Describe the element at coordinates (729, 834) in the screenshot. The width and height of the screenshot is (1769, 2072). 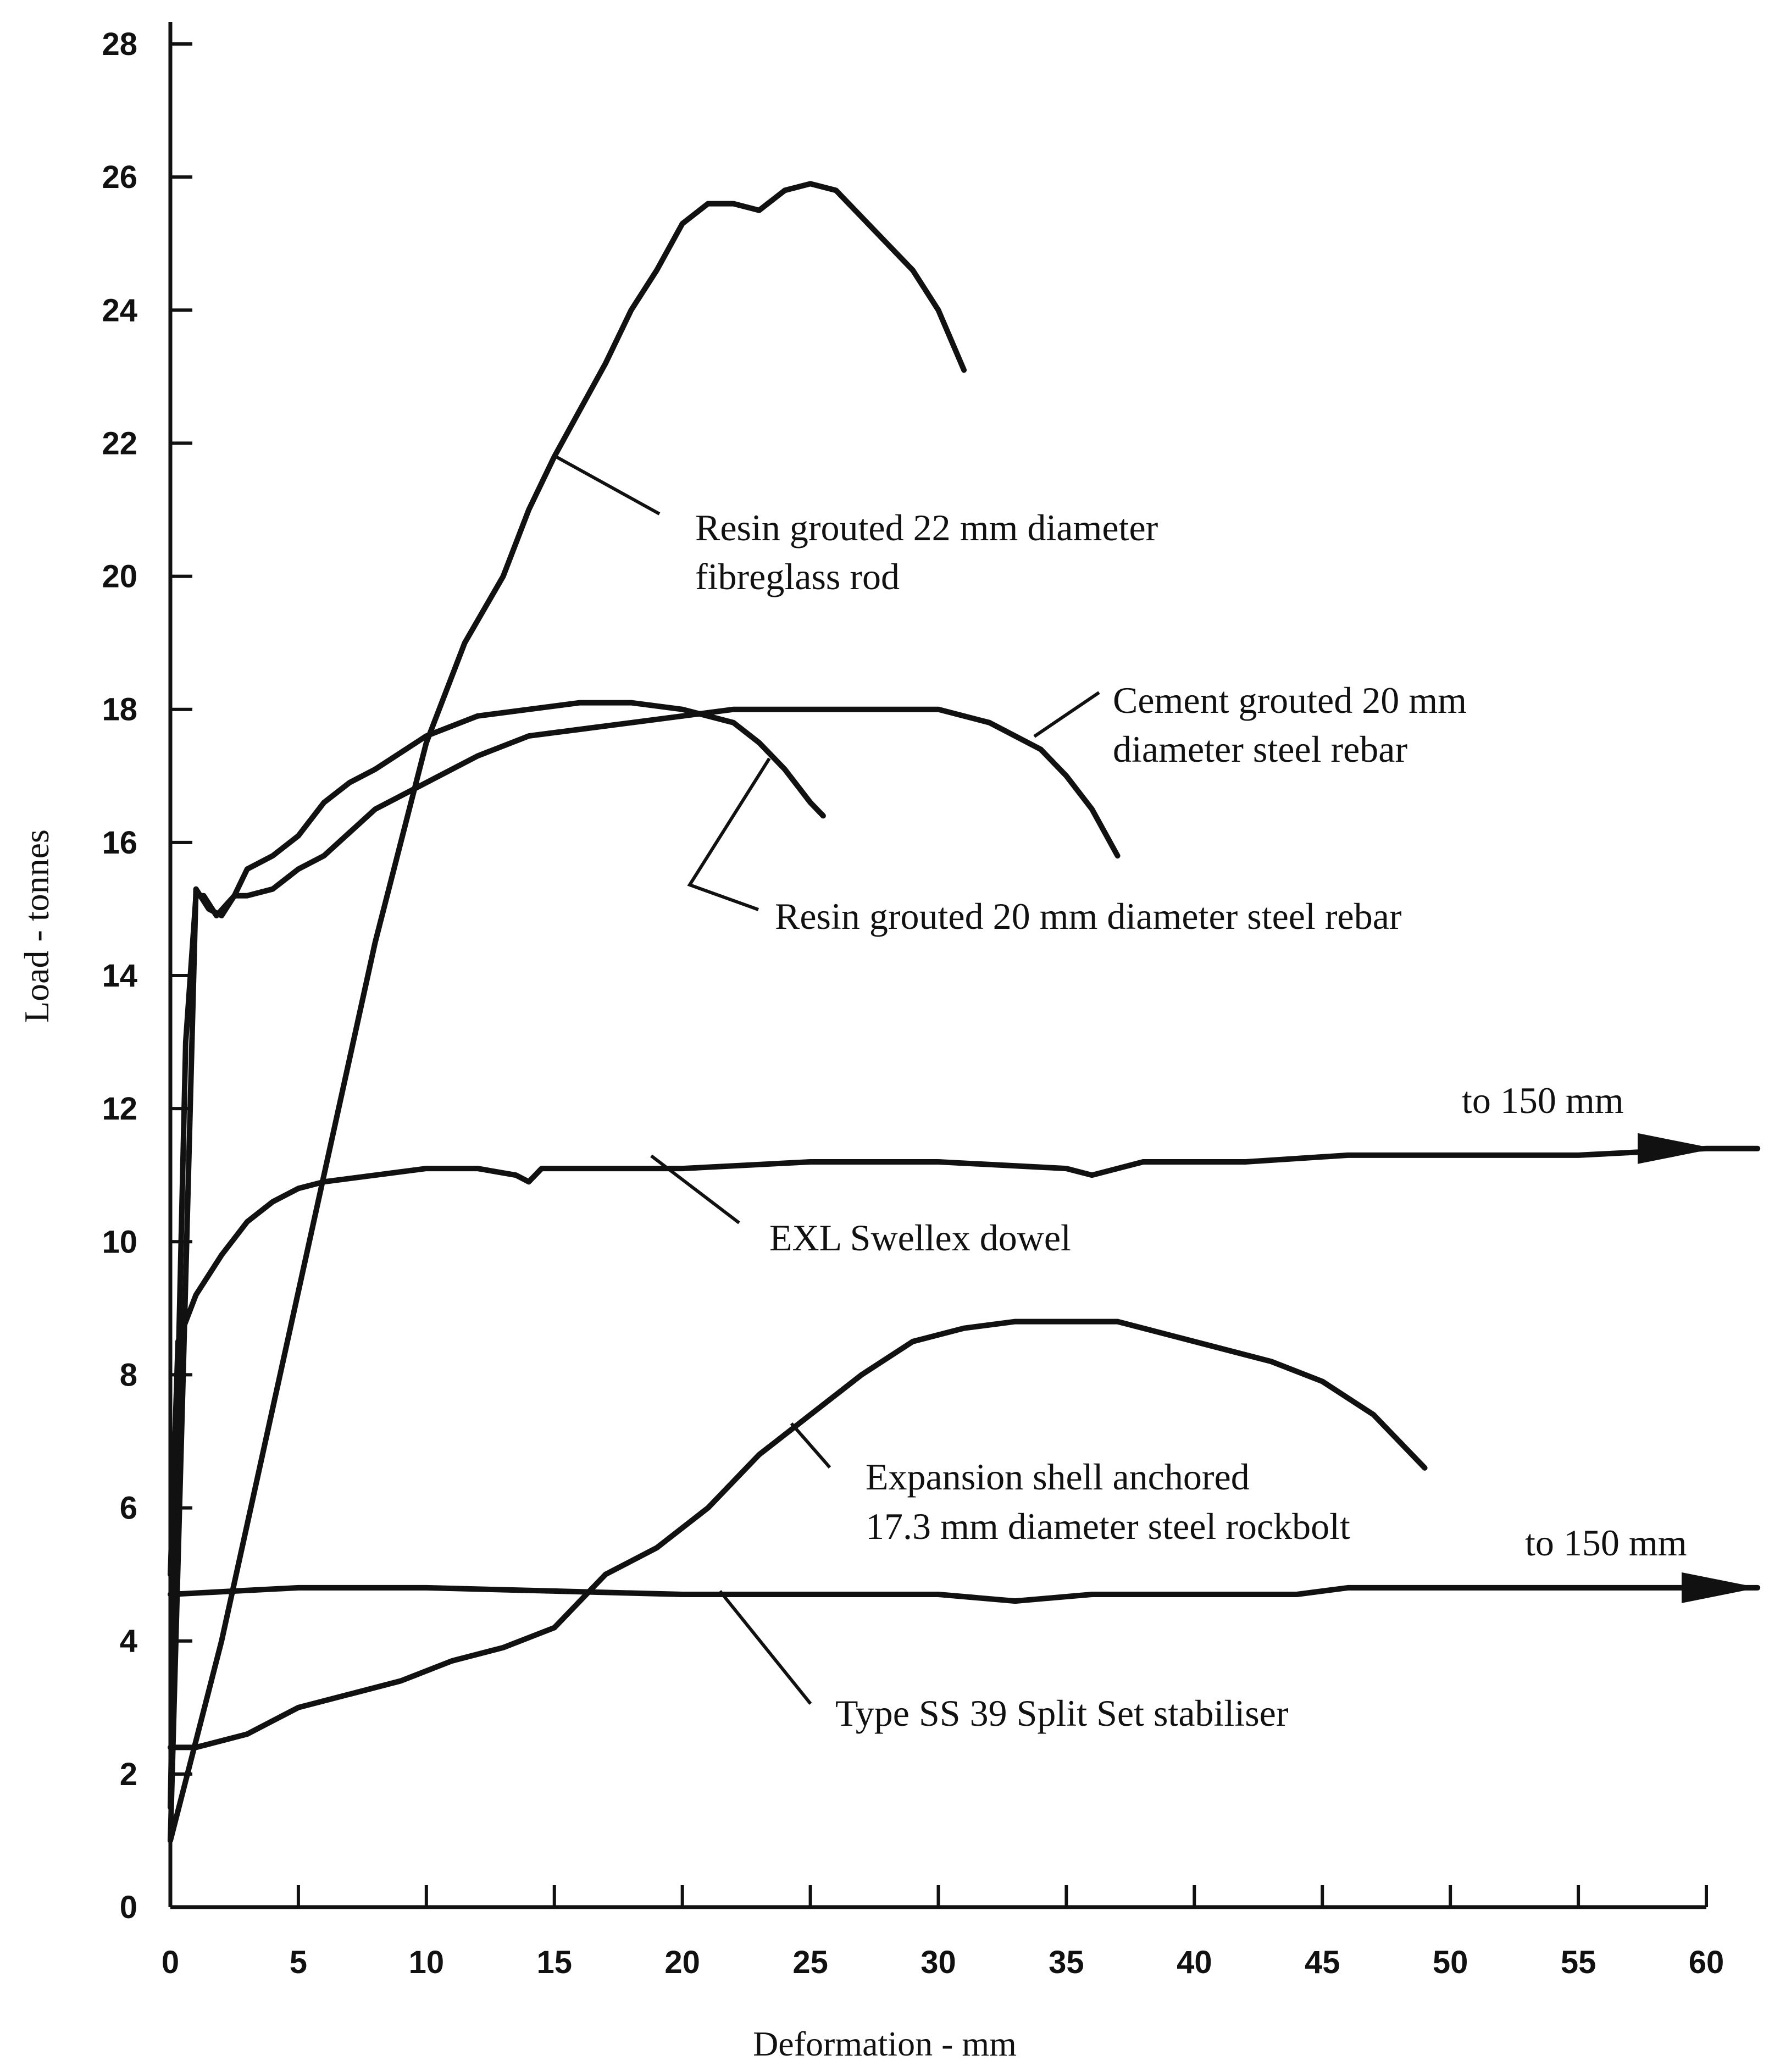
I see `resin-rebar-leader` at that location.